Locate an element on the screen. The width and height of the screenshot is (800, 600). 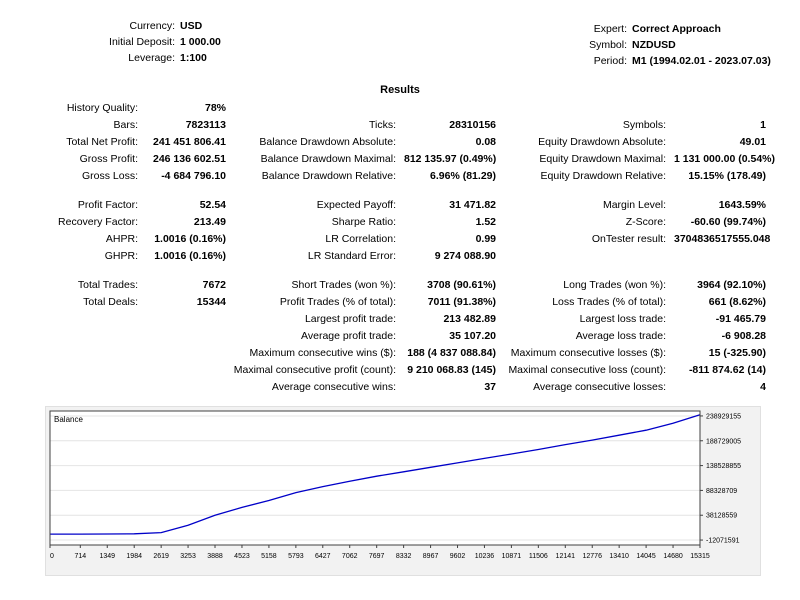
period-row: Period: M1 (1994.02.01 - 2023.07.03) is located at coordinates (676, 61).